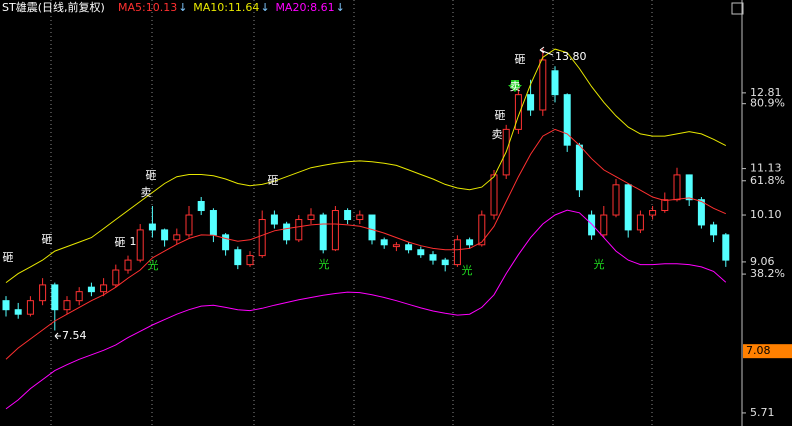  Describe the element at coordinates (766, 214) in the screenshot. I see `y-tick-label: 10.10` at that location.